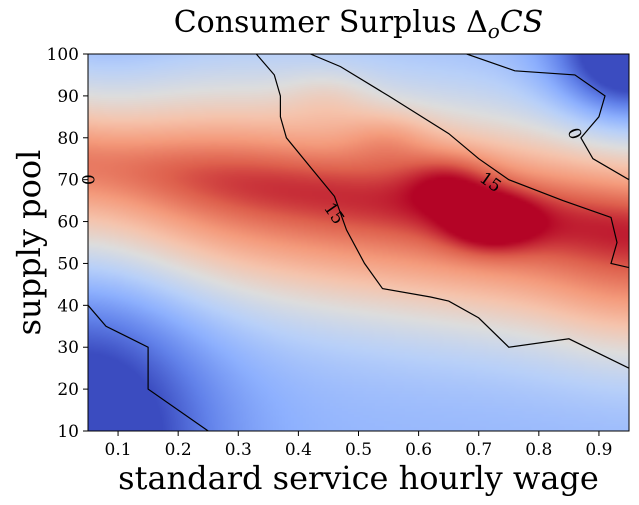 The image size is (639, 505). I want to click on y-tick-label: 40, so click(68, 306).